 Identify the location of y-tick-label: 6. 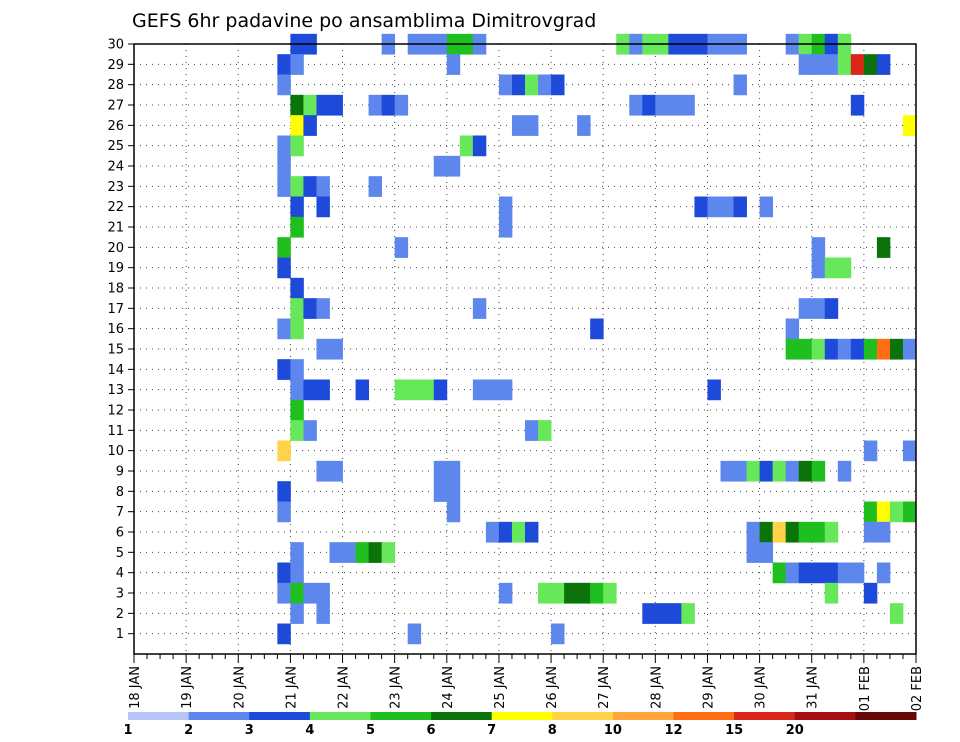
(120, 533).